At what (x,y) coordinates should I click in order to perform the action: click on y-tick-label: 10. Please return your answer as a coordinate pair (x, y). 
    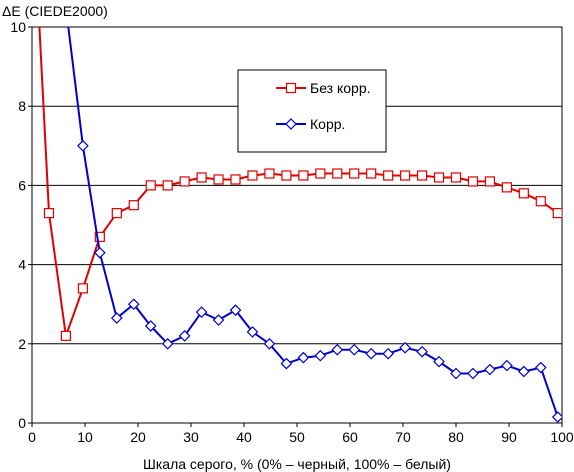
    Looking at the image, I should click on (18, 27).